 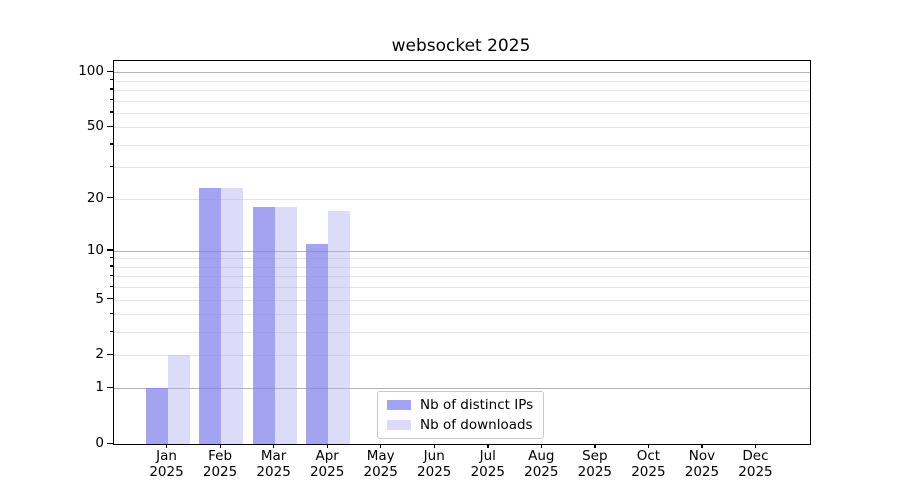 What do you see at coordinates (648, 456) in the screenshot?
I see `x-tick-label-line: Oct` at bounding box center [648, 456].